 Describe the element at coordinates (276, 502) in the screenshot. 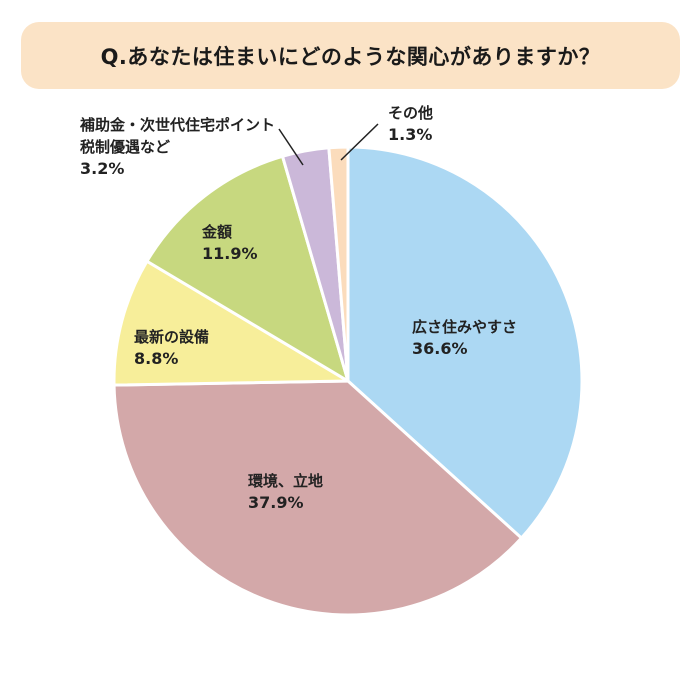

I see `slice-value-kankyo: 37.9%` at that location.